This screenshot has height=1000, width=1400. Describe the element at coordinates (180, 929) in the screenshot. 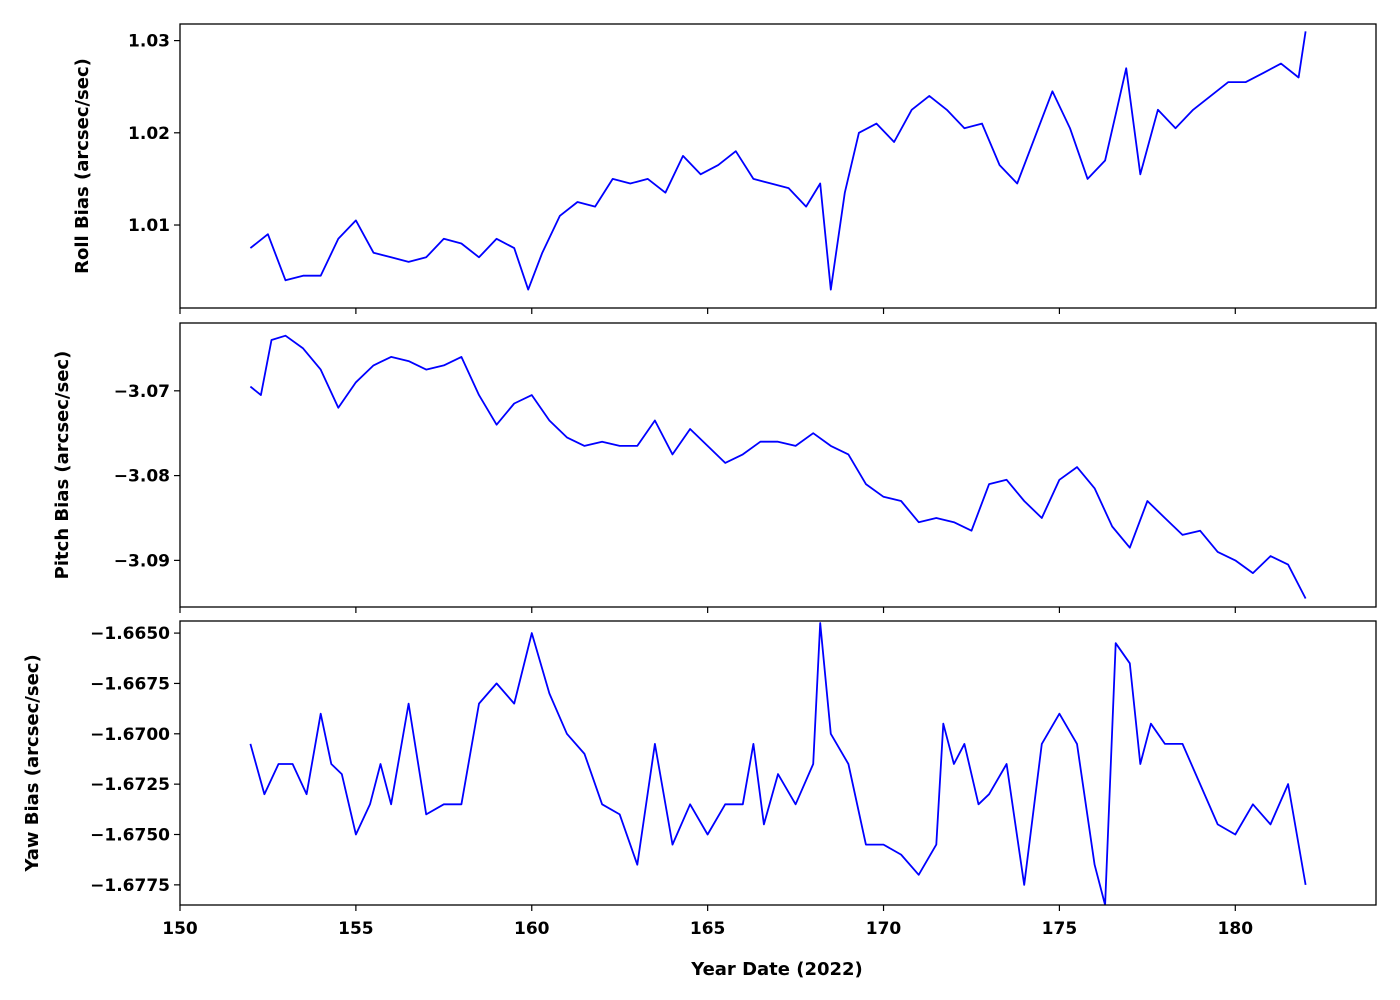

I see `x-tick-label: 150` at that location.